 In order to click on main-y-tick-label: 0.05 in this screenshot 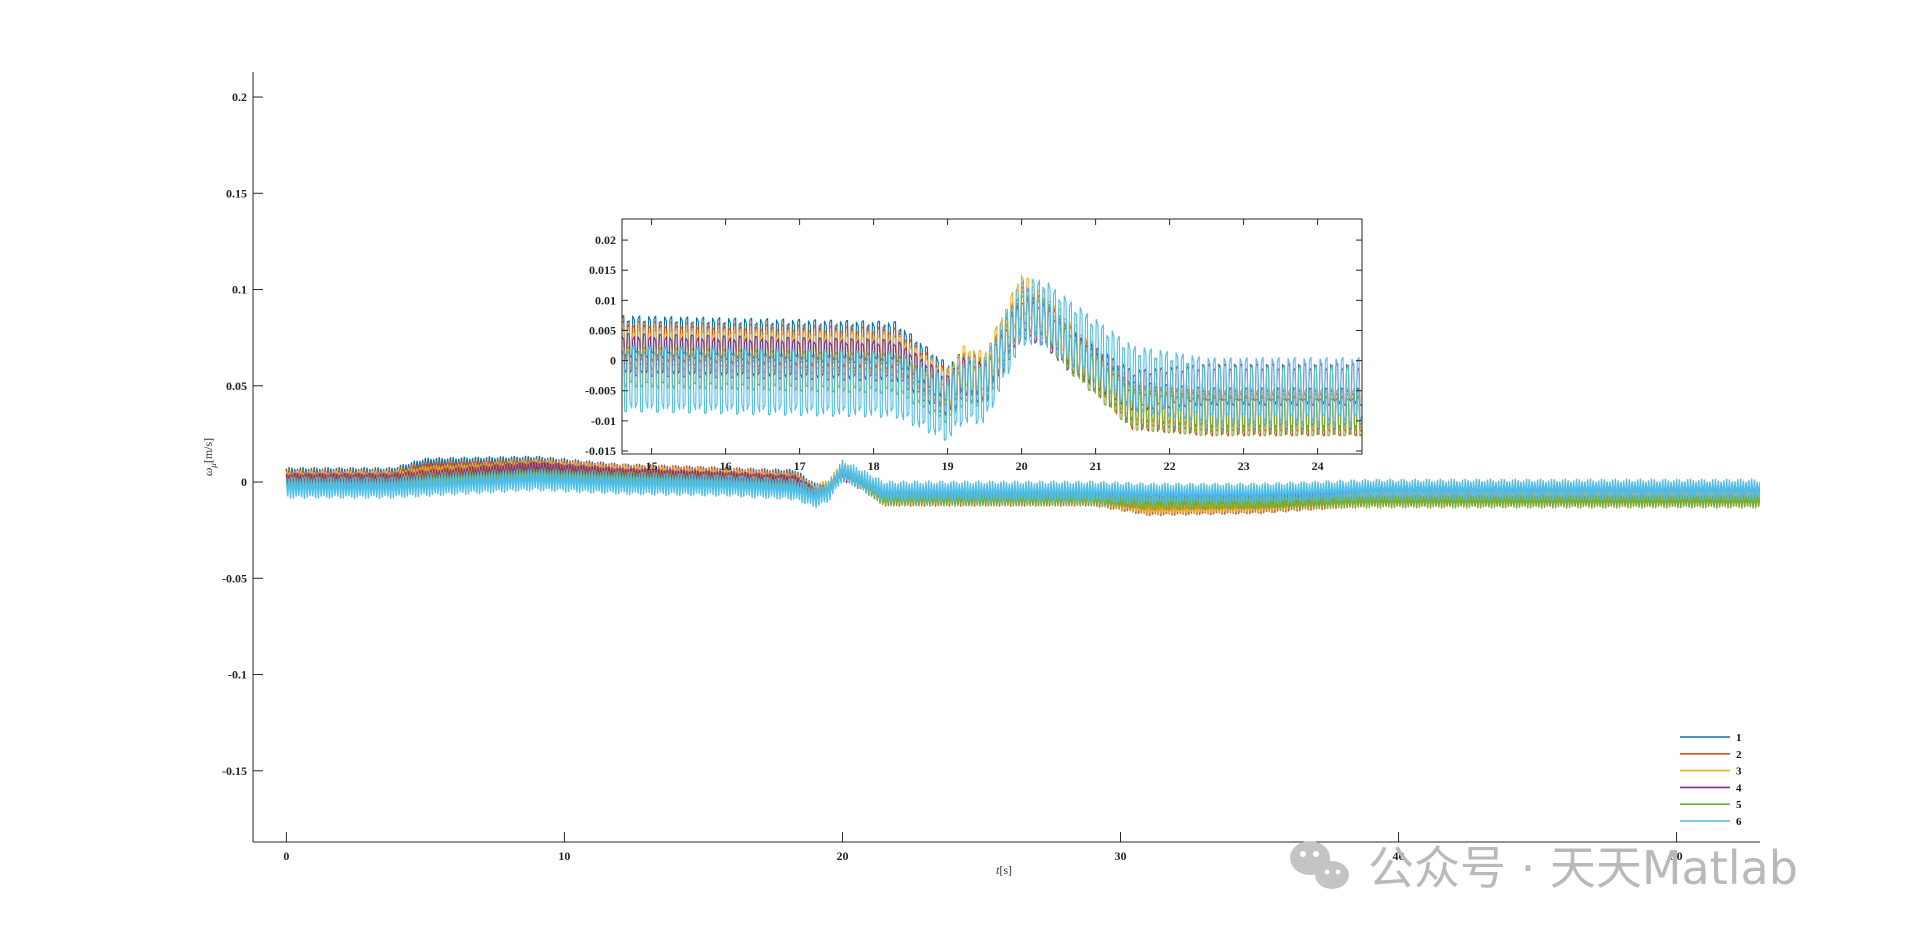, I will do `click(236, 386)`.